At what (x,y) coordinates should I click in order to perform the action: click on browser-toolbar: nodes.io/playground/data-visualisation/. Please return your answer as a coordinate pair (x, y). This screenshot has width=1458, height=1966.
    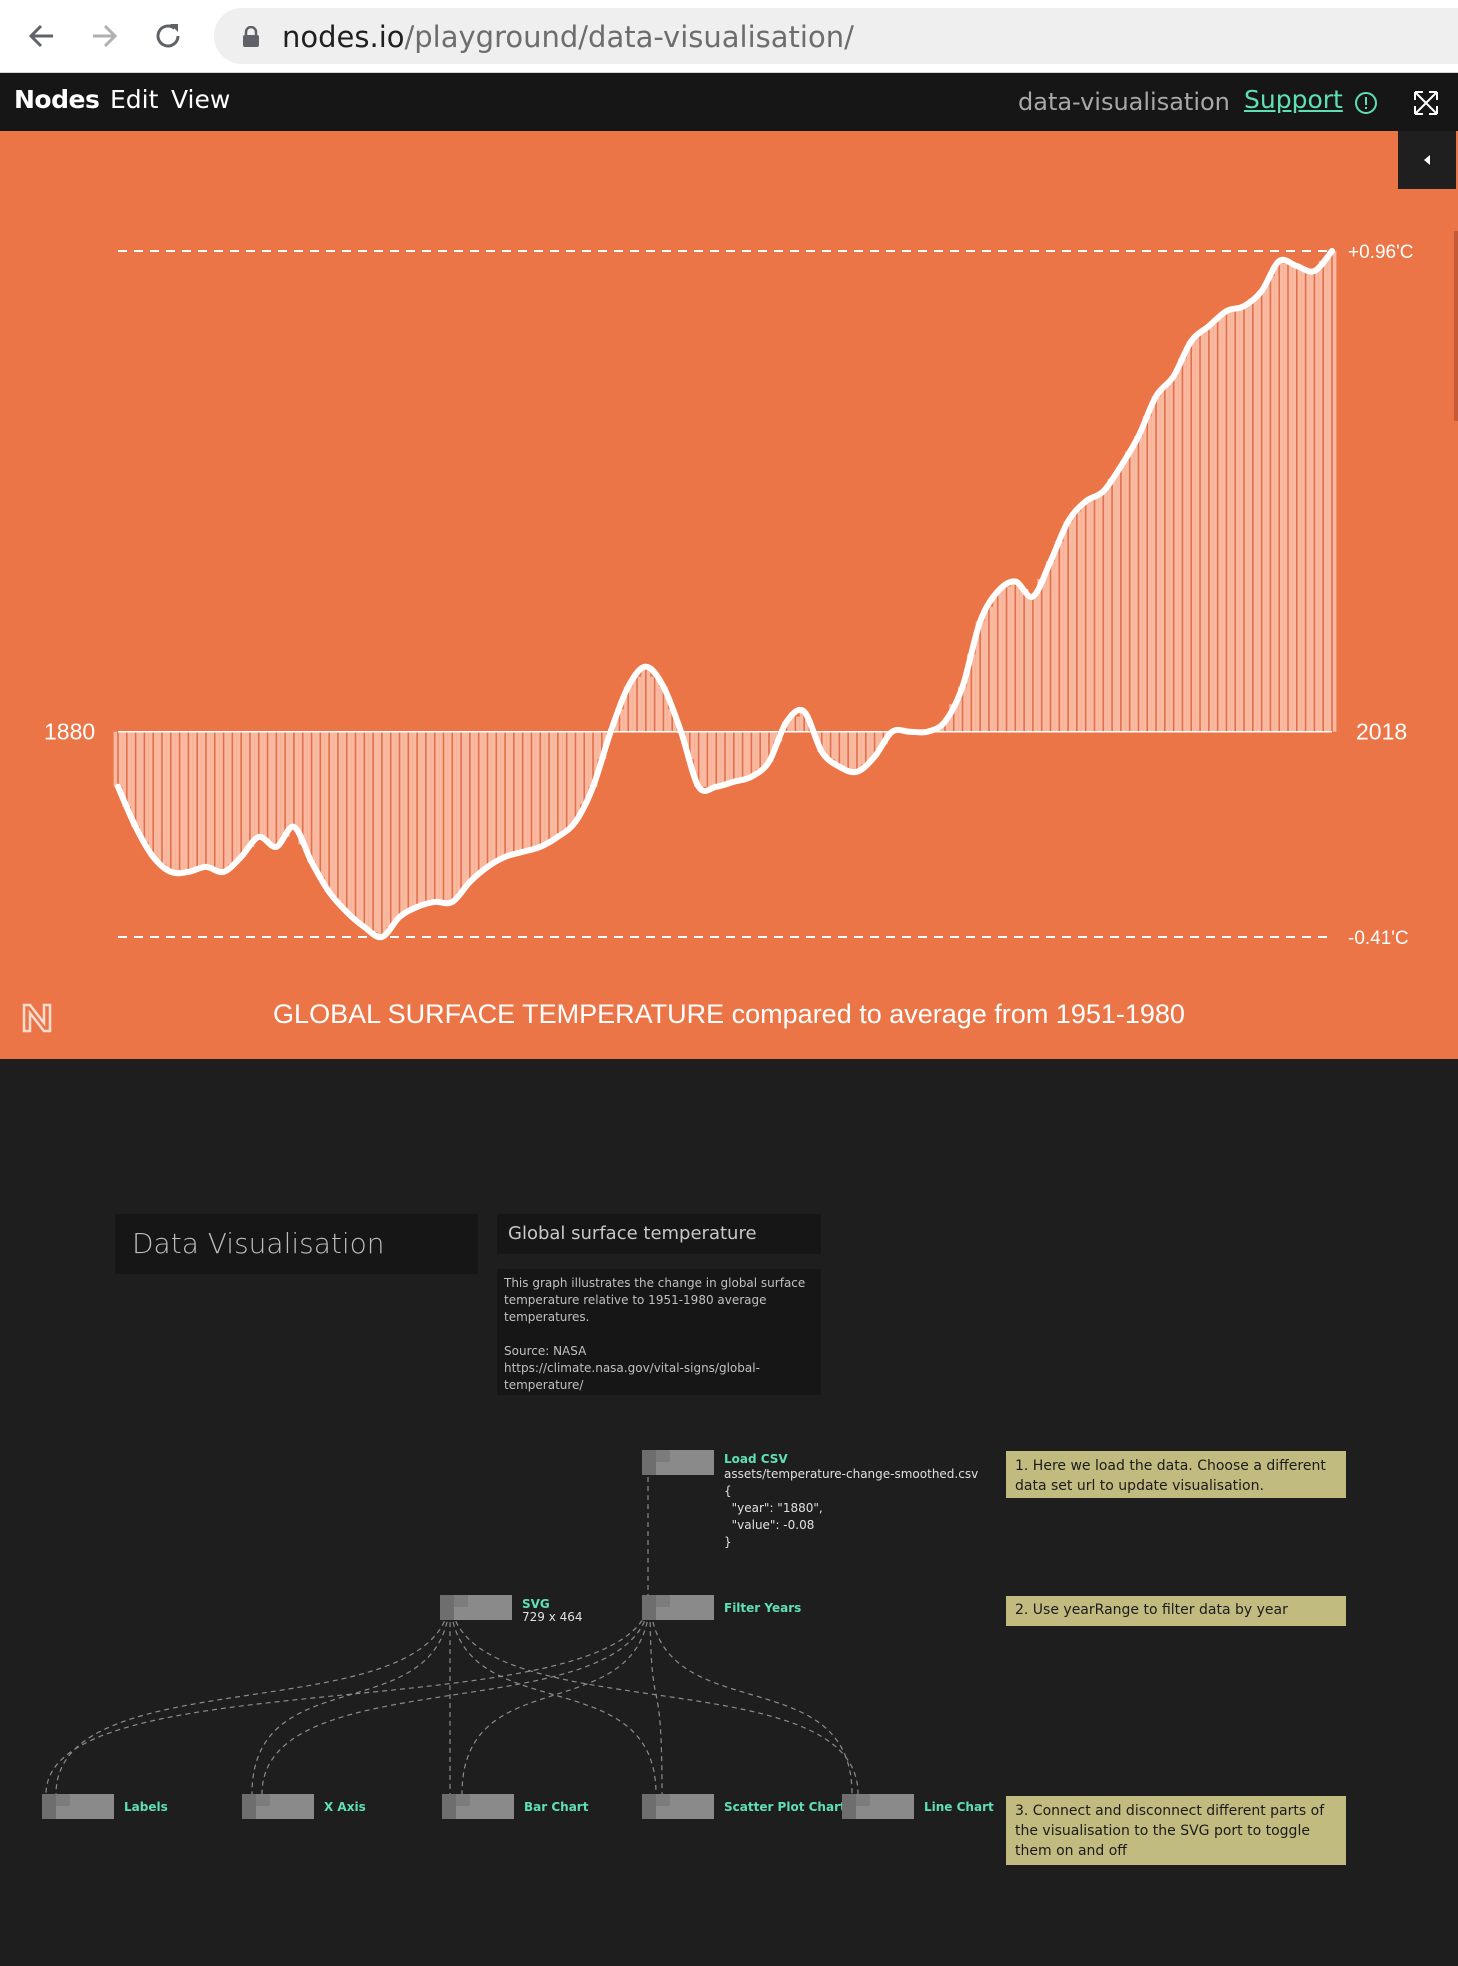
    Looking at the image, I should click on (729, 36).